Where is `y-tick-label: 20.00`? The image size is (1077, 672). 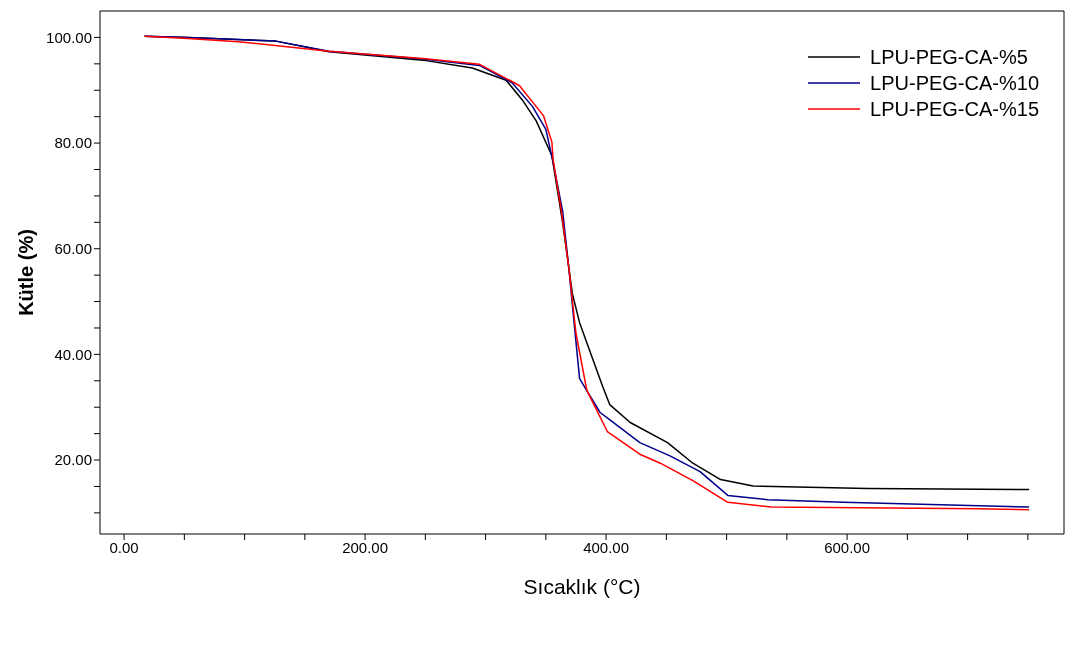
y-tick-label: 20.00 is located at coordinates (73, 460).